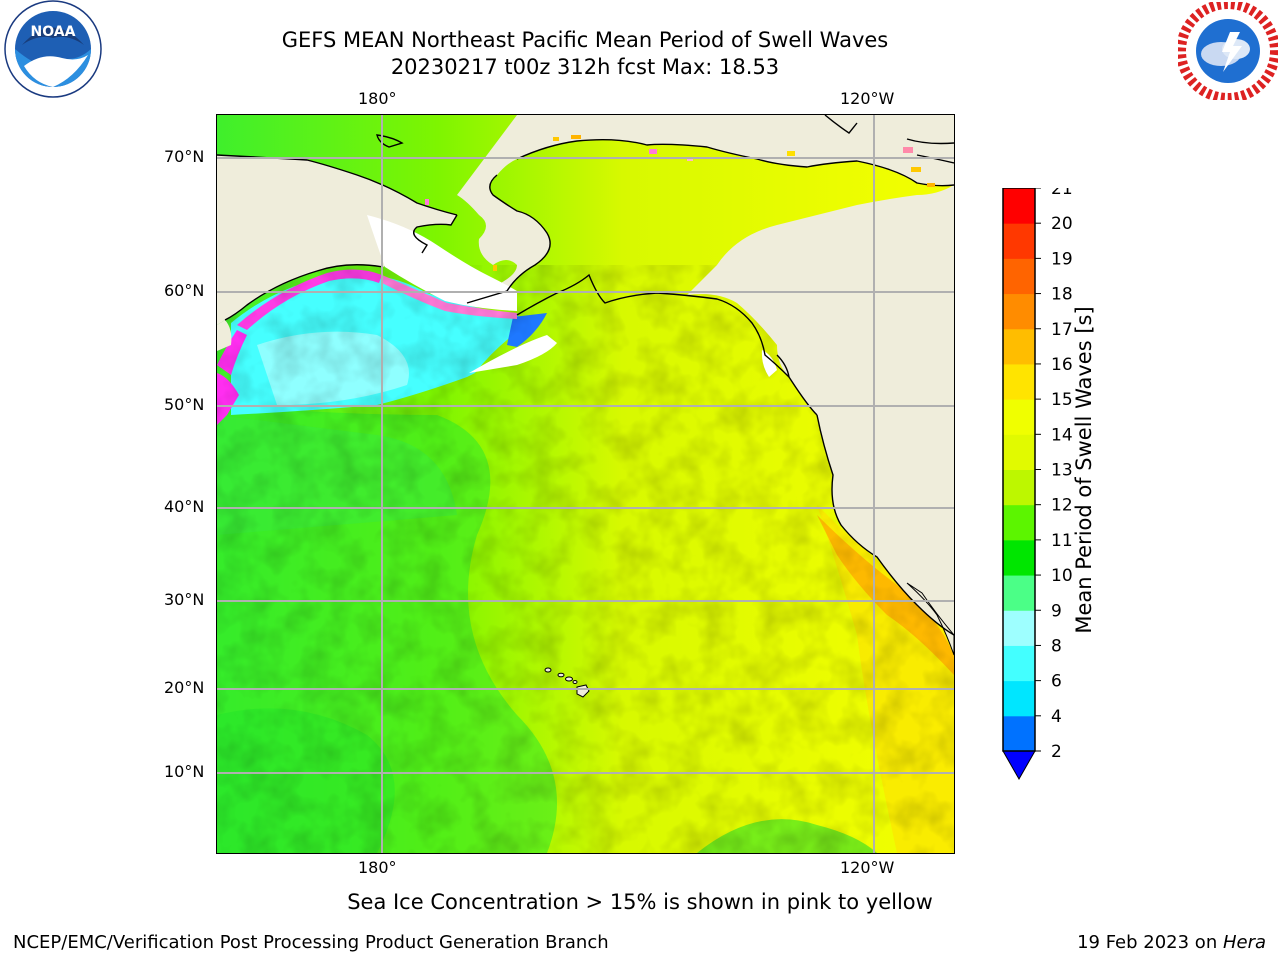 The height and width of the screenshot is (960, 1280). Describe the element at coordinates (377, 867) in the screenshot. I see `lon-label-bottom-180: 180°` at that location.